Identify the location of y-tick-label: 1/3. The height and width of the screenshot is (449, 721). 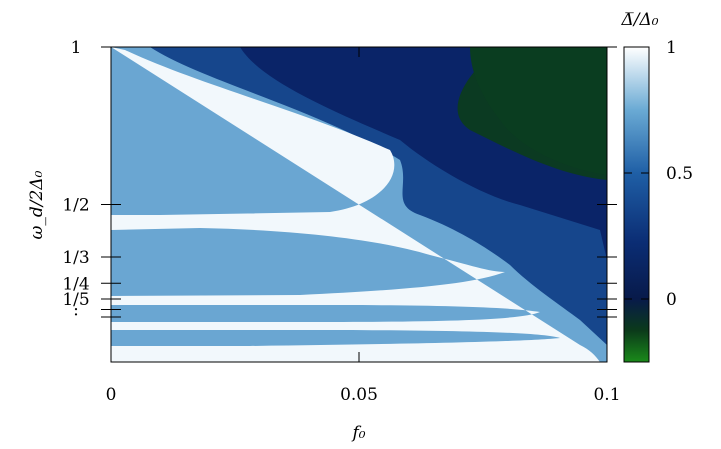
(75, 258).